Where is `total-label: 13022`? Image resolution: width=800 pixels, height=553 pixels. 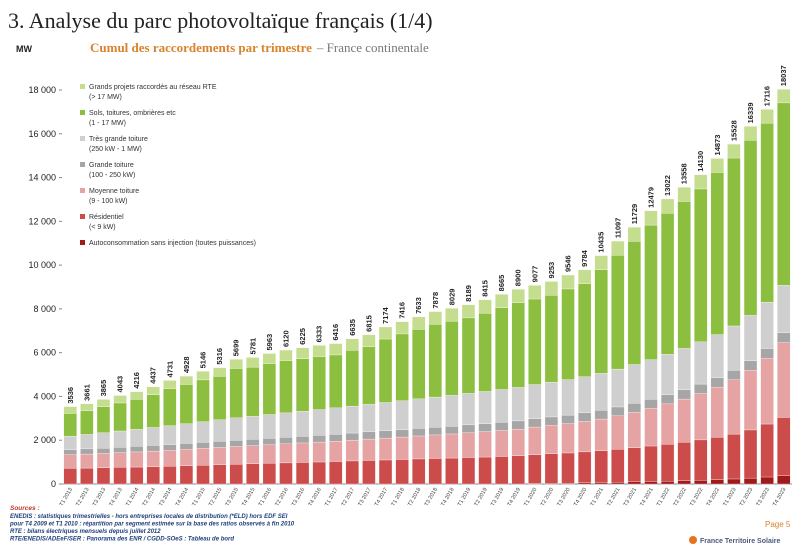 total-label: 13022 is located at coordinates (667, 185).